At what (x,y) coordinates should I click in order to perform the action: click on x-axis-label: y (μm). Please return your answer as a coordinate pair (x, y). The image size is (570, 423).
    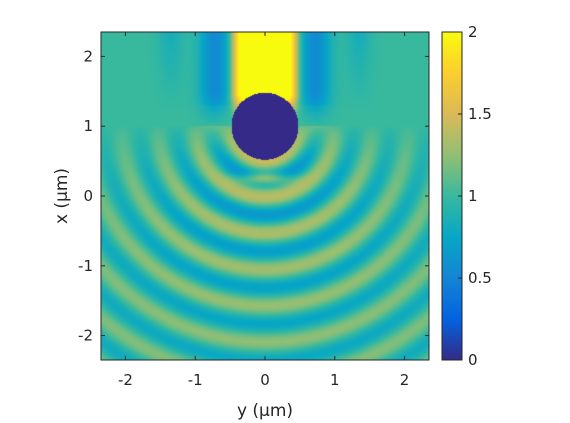
    Looking at the image, I should click on (265, 411).